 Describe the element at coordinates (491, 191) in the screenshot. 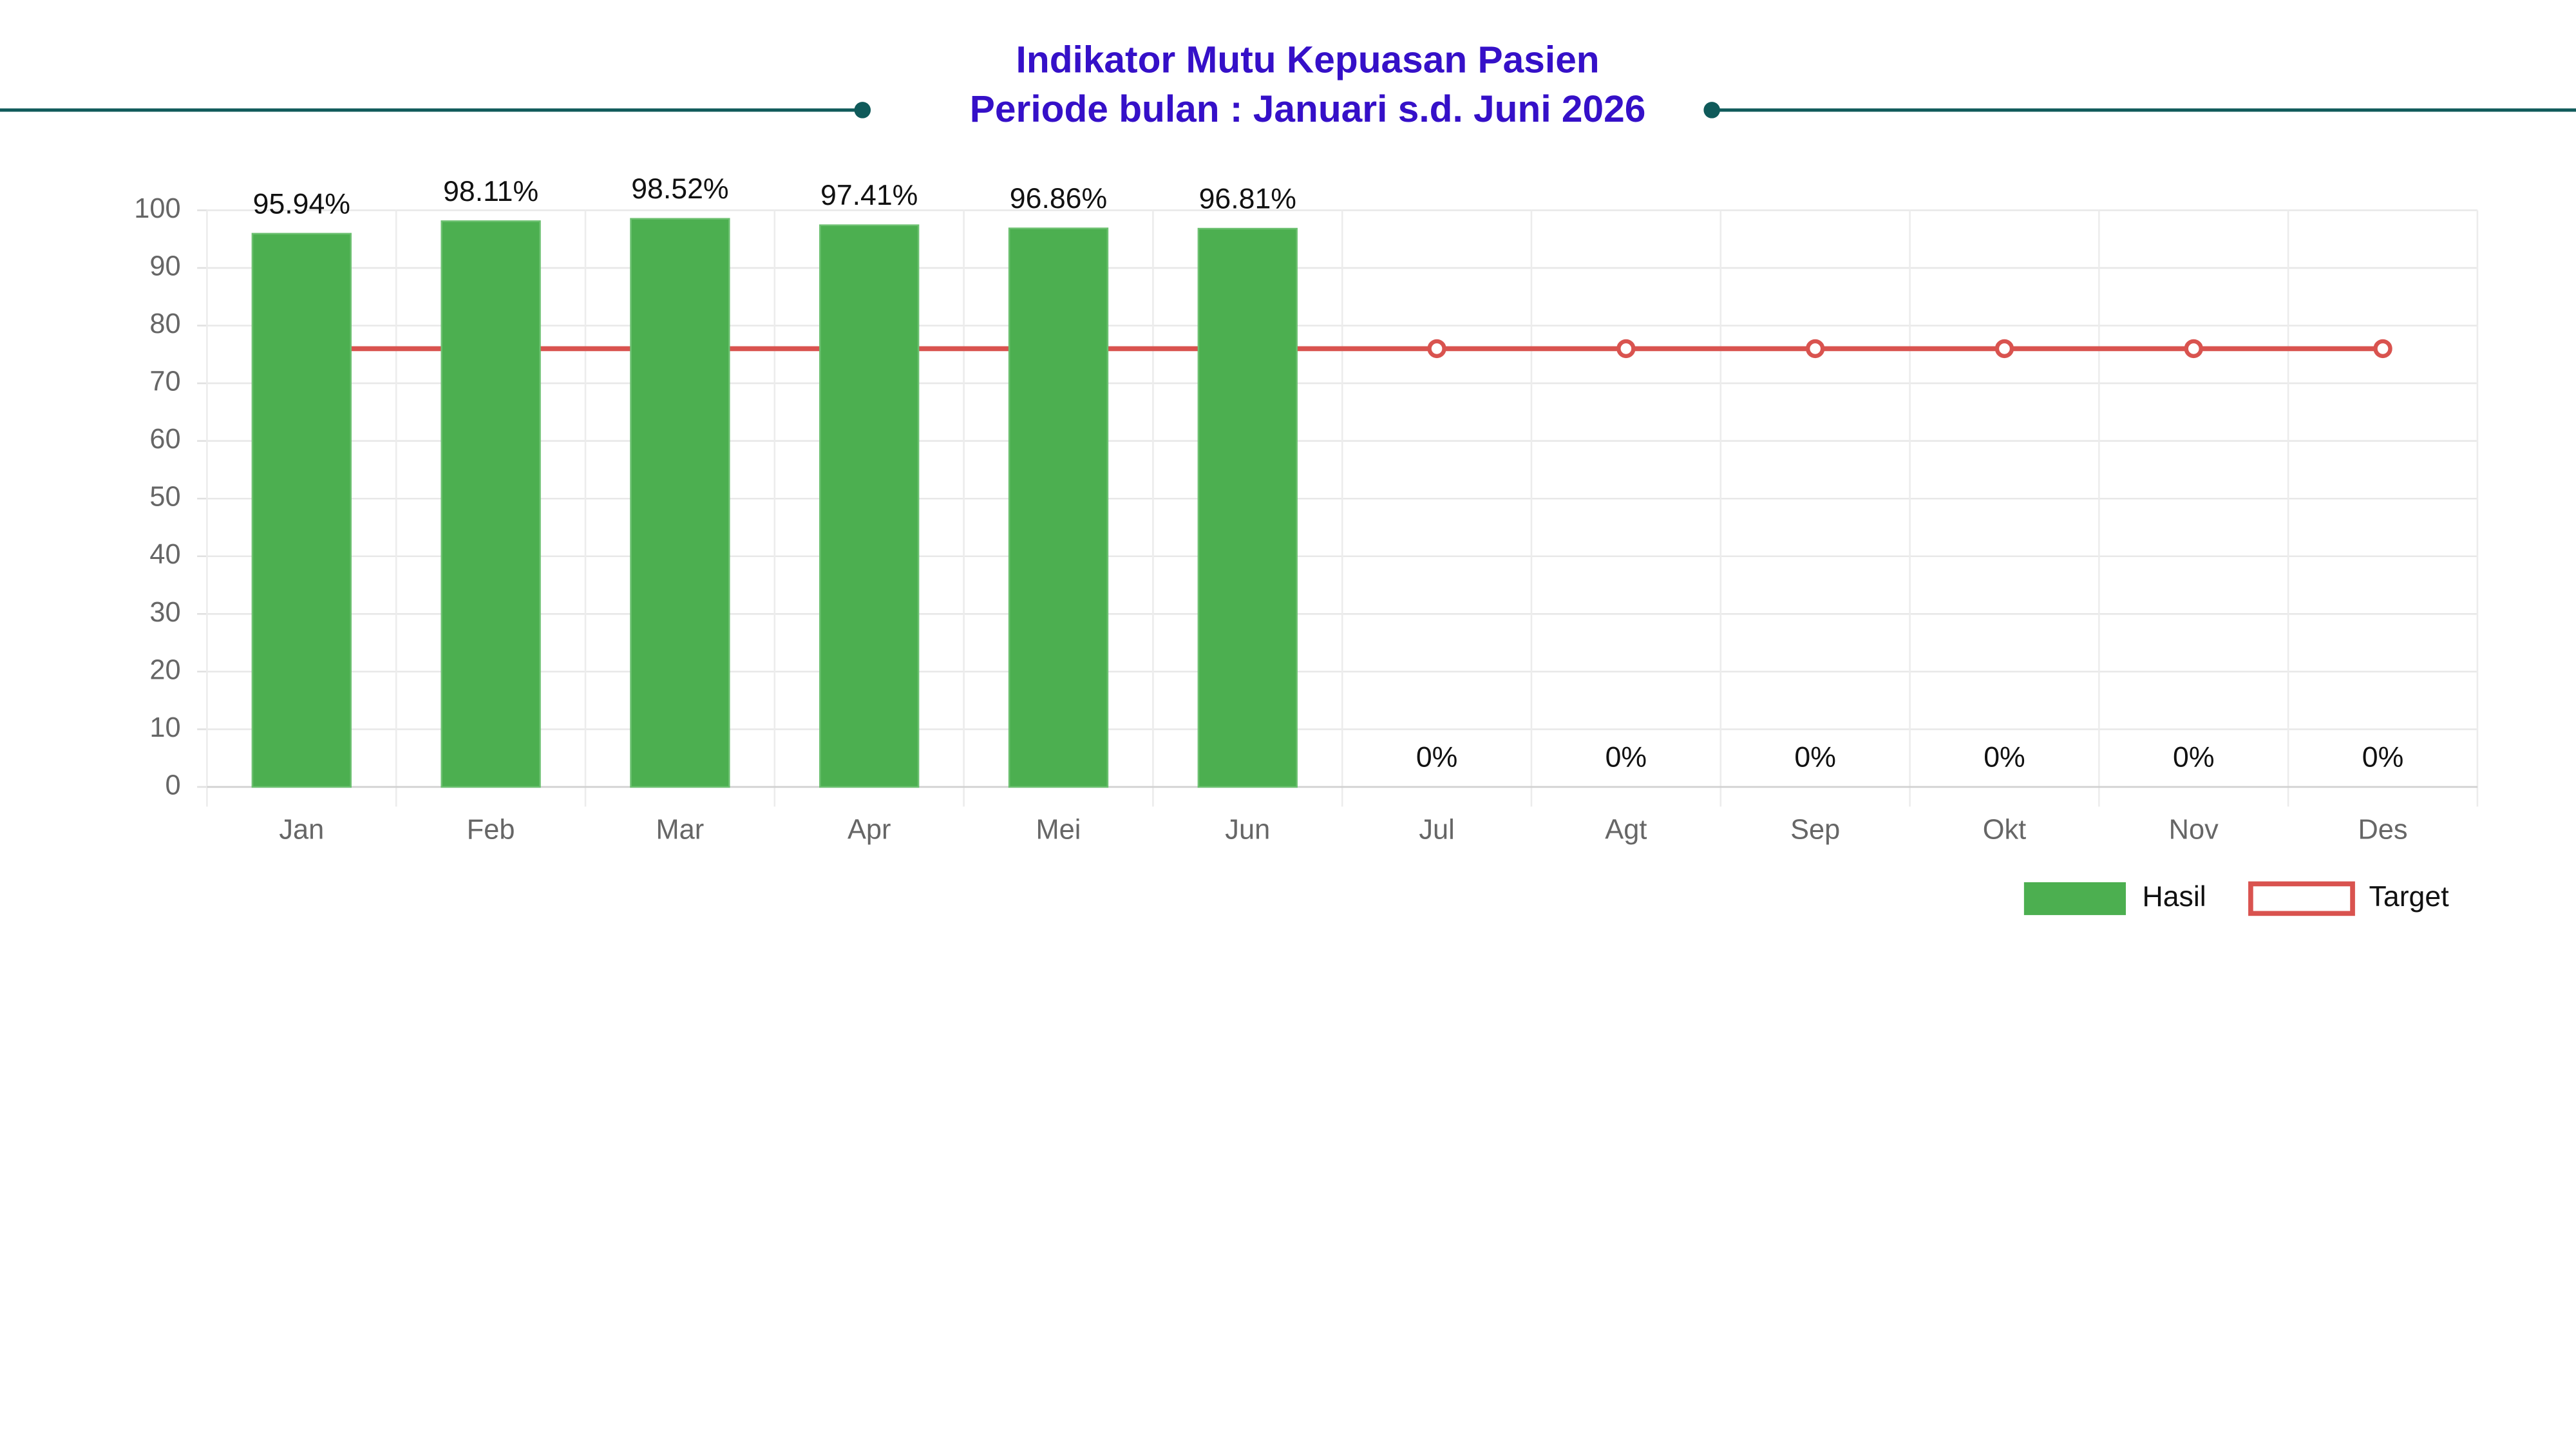

I see `value-label: 98.11%` at that location.